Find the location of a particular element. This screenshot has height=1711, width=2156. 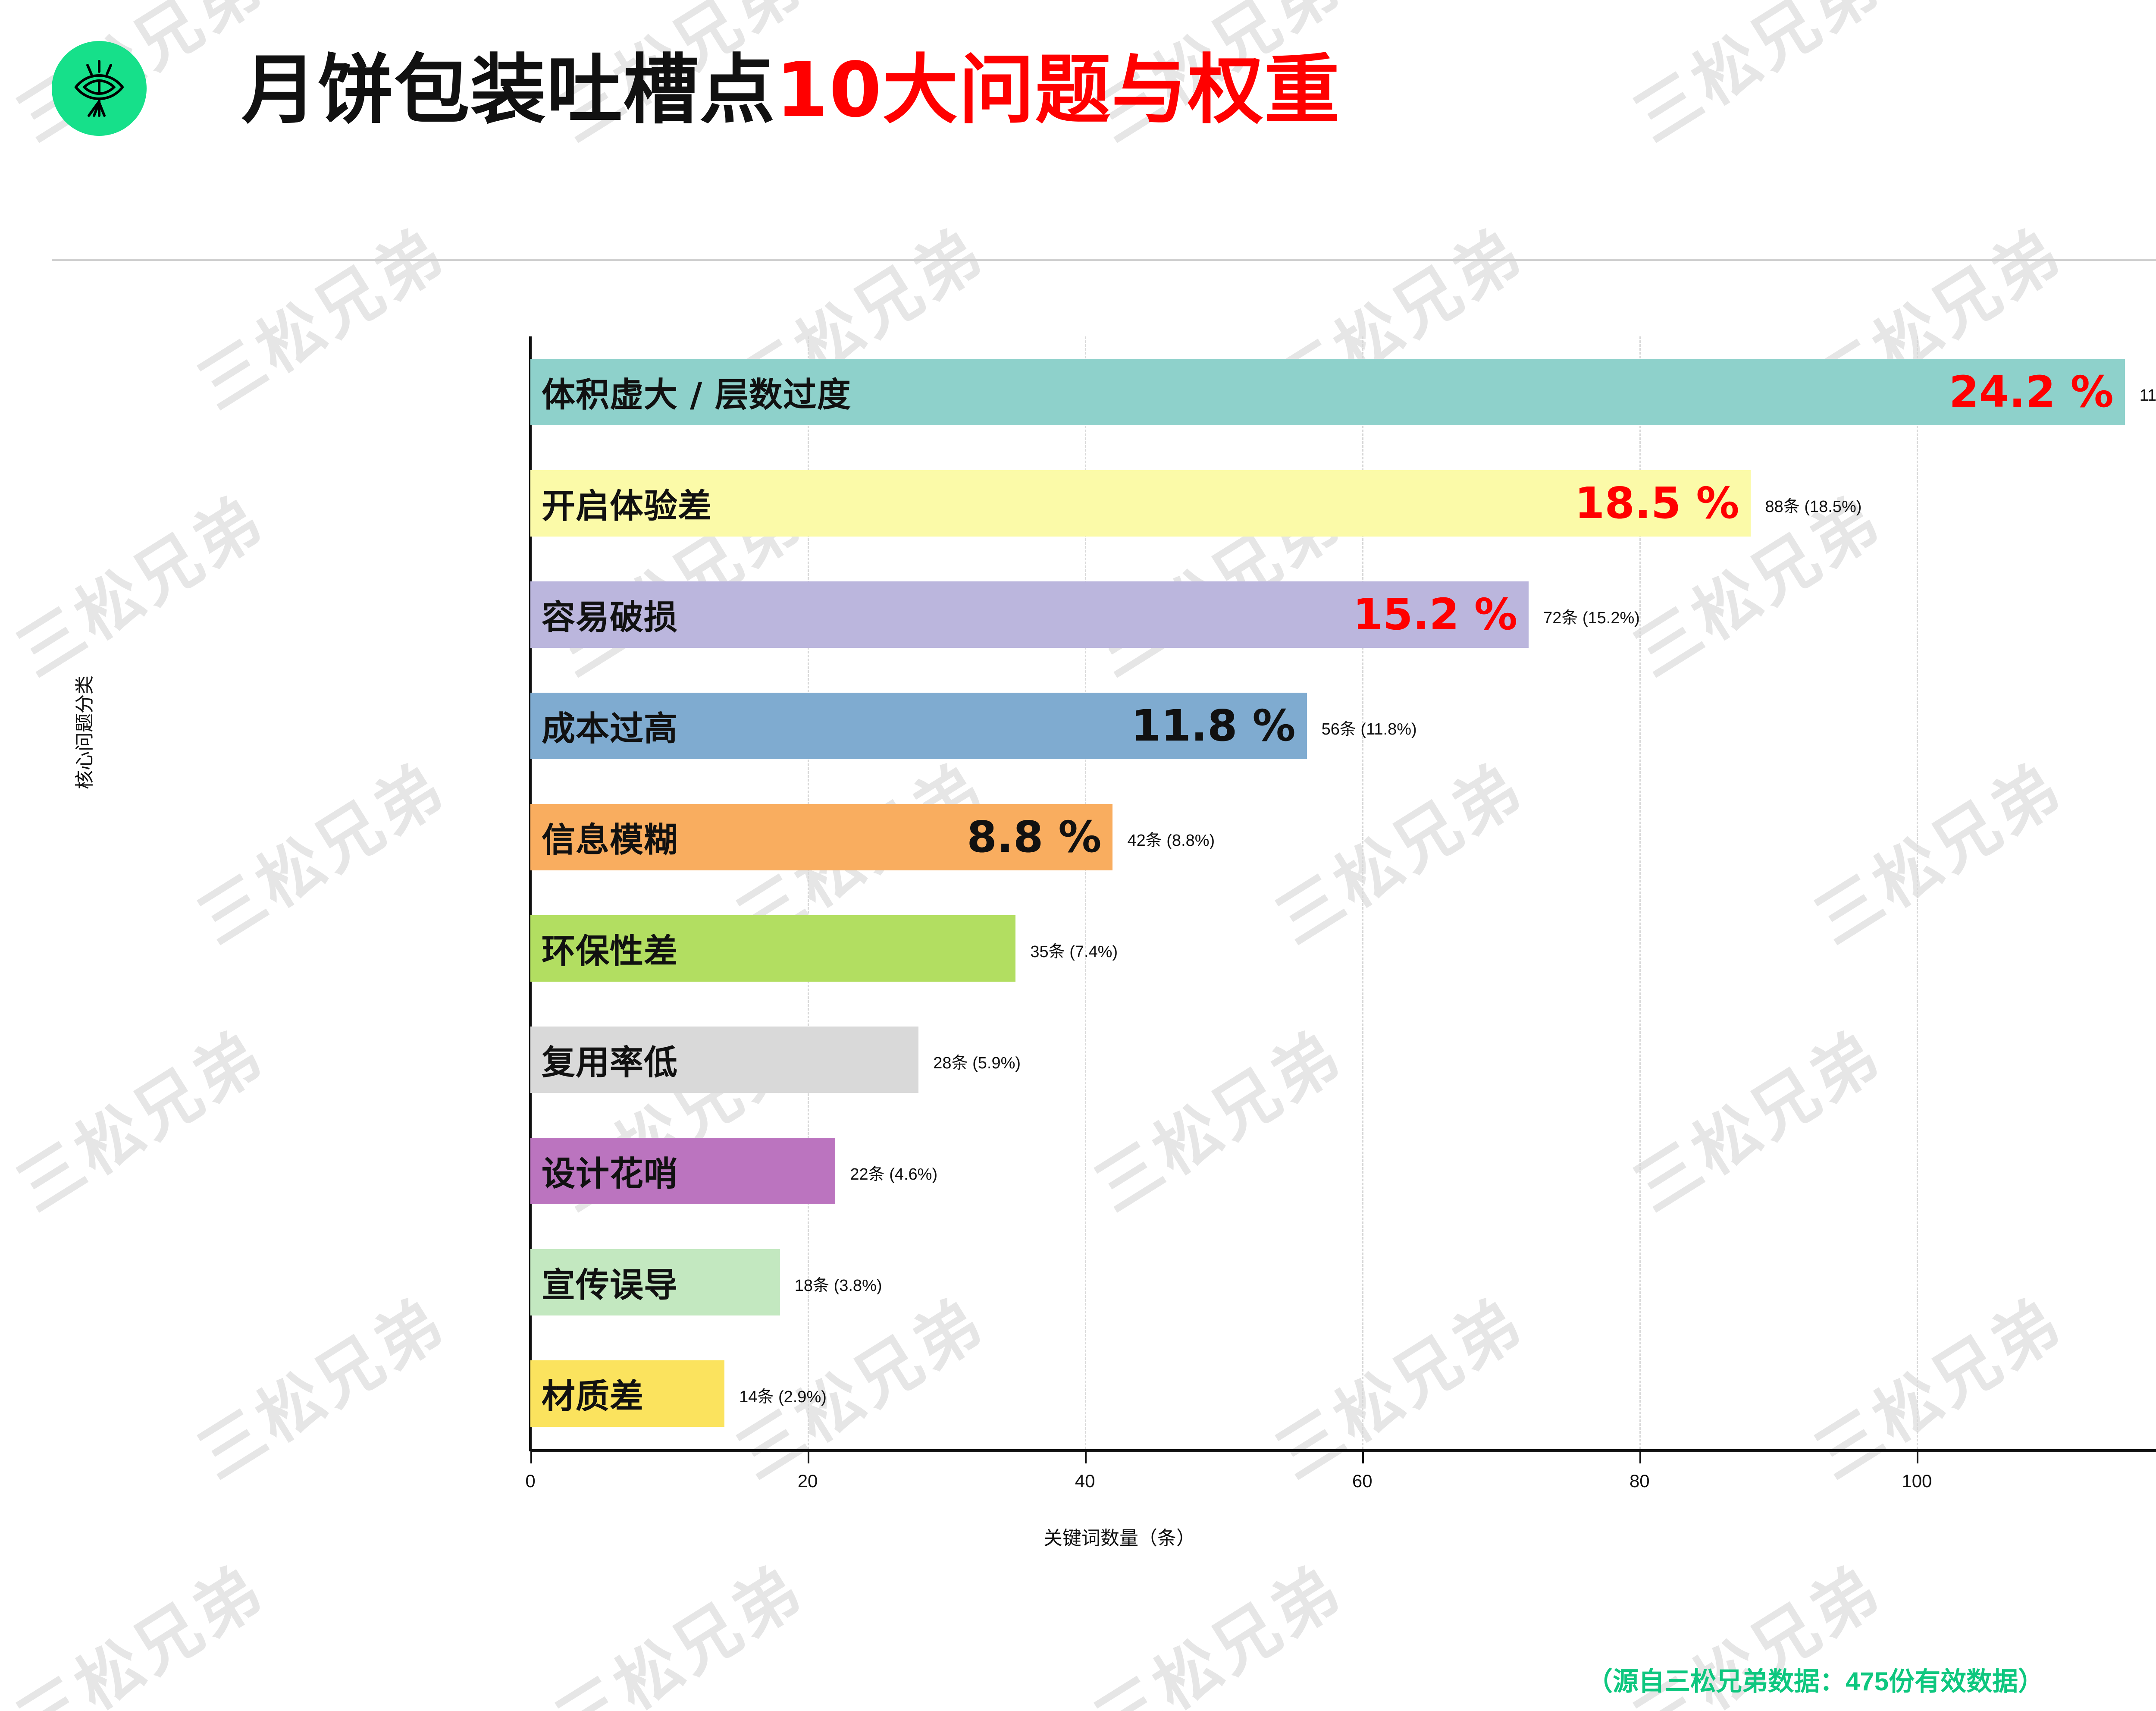

x-axis-tick-label: 60 is located at coordinates (1362, 1481).